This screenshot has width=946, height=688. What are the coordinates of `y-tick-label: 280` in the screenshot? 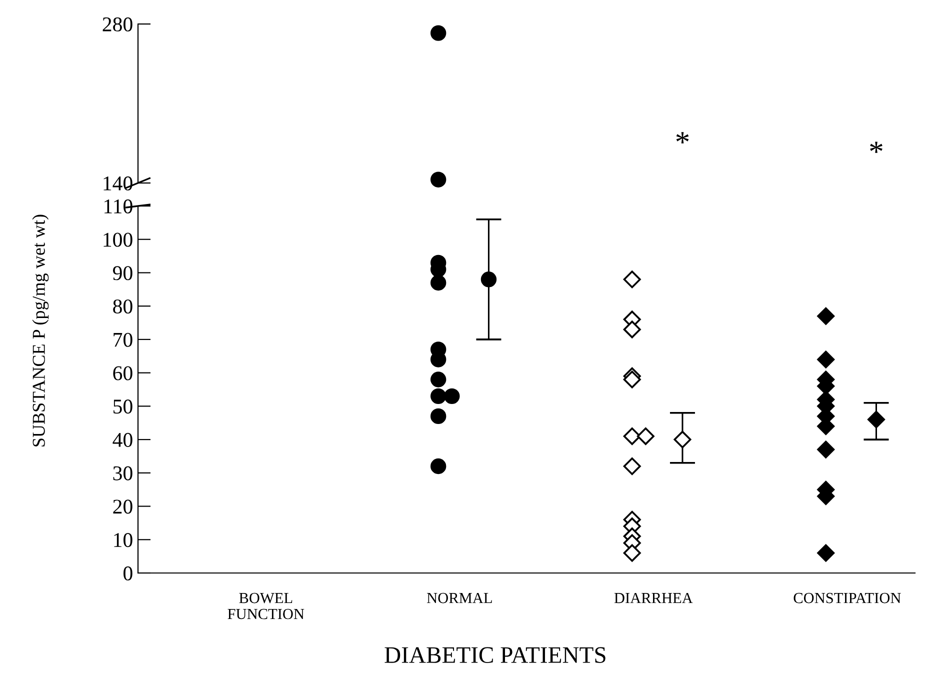 It's located at (117, 24).